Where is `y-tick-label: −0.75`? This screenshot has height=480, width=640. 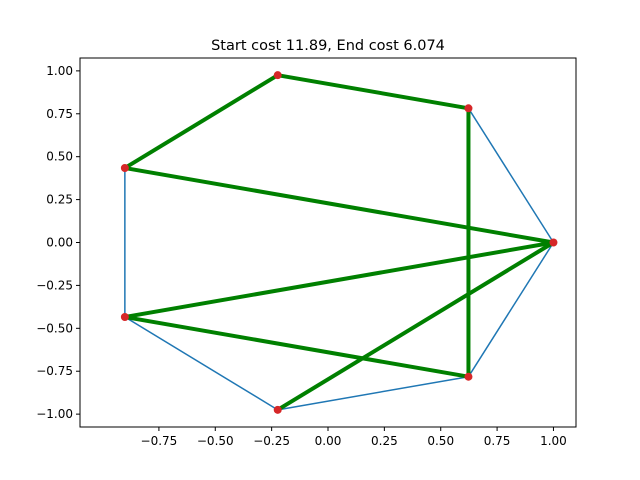 y-tick-label: −0.75 is located at coordinates (54, 371).